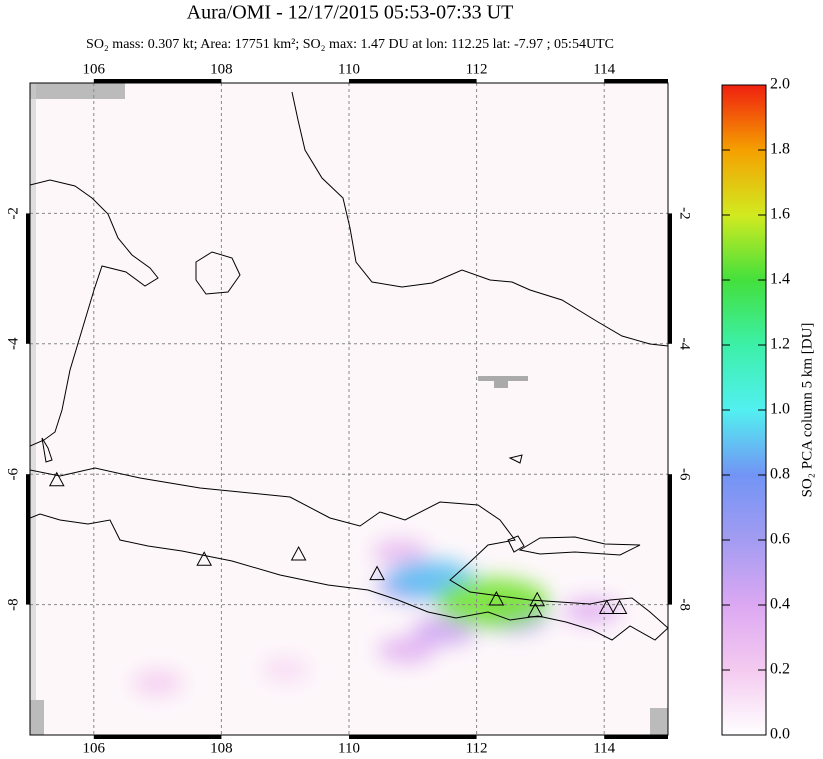 The height and width of the screenshot is (759, 823). What do you see at coordinates (780, 539) in the screenshot?
I see `colorbar-tick-label: 0.6` at bounding box center [780, 539].